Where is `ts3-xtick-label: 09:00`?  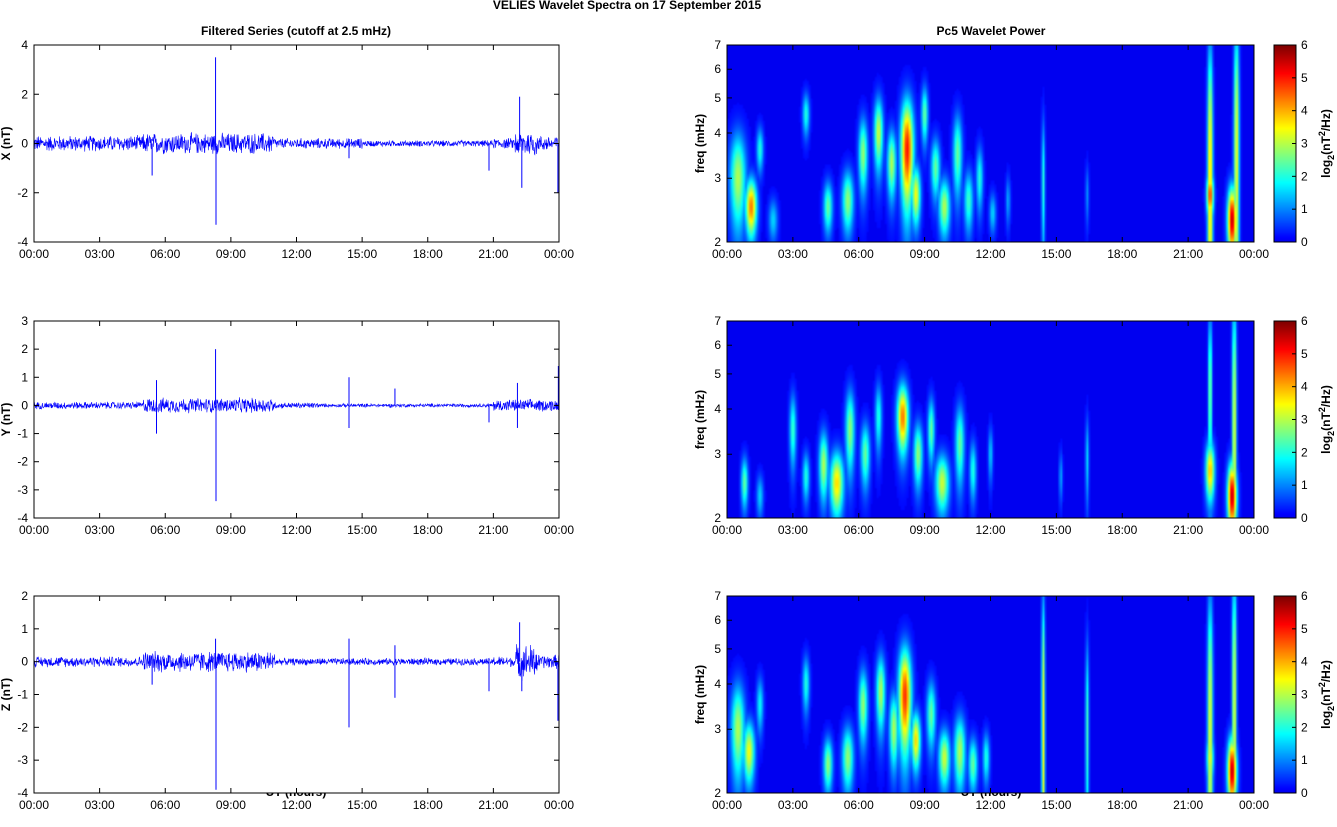 ts3-xtick-label: 09:00 is located at coordinates (231, 805).